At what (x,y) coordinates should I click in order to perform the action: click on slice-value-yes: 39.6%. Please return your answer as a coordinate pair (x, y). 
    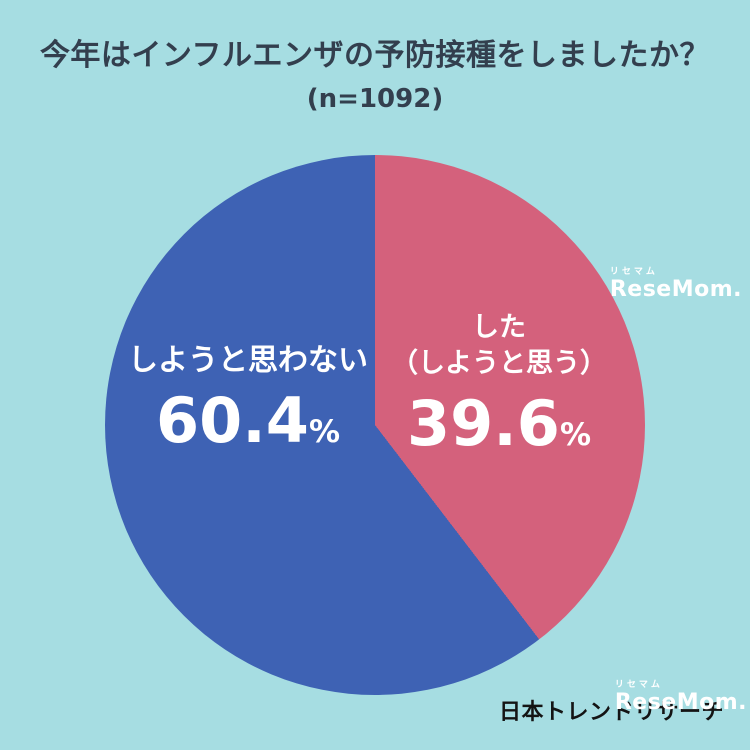
    Looking at the image, I should click on (499, 423).